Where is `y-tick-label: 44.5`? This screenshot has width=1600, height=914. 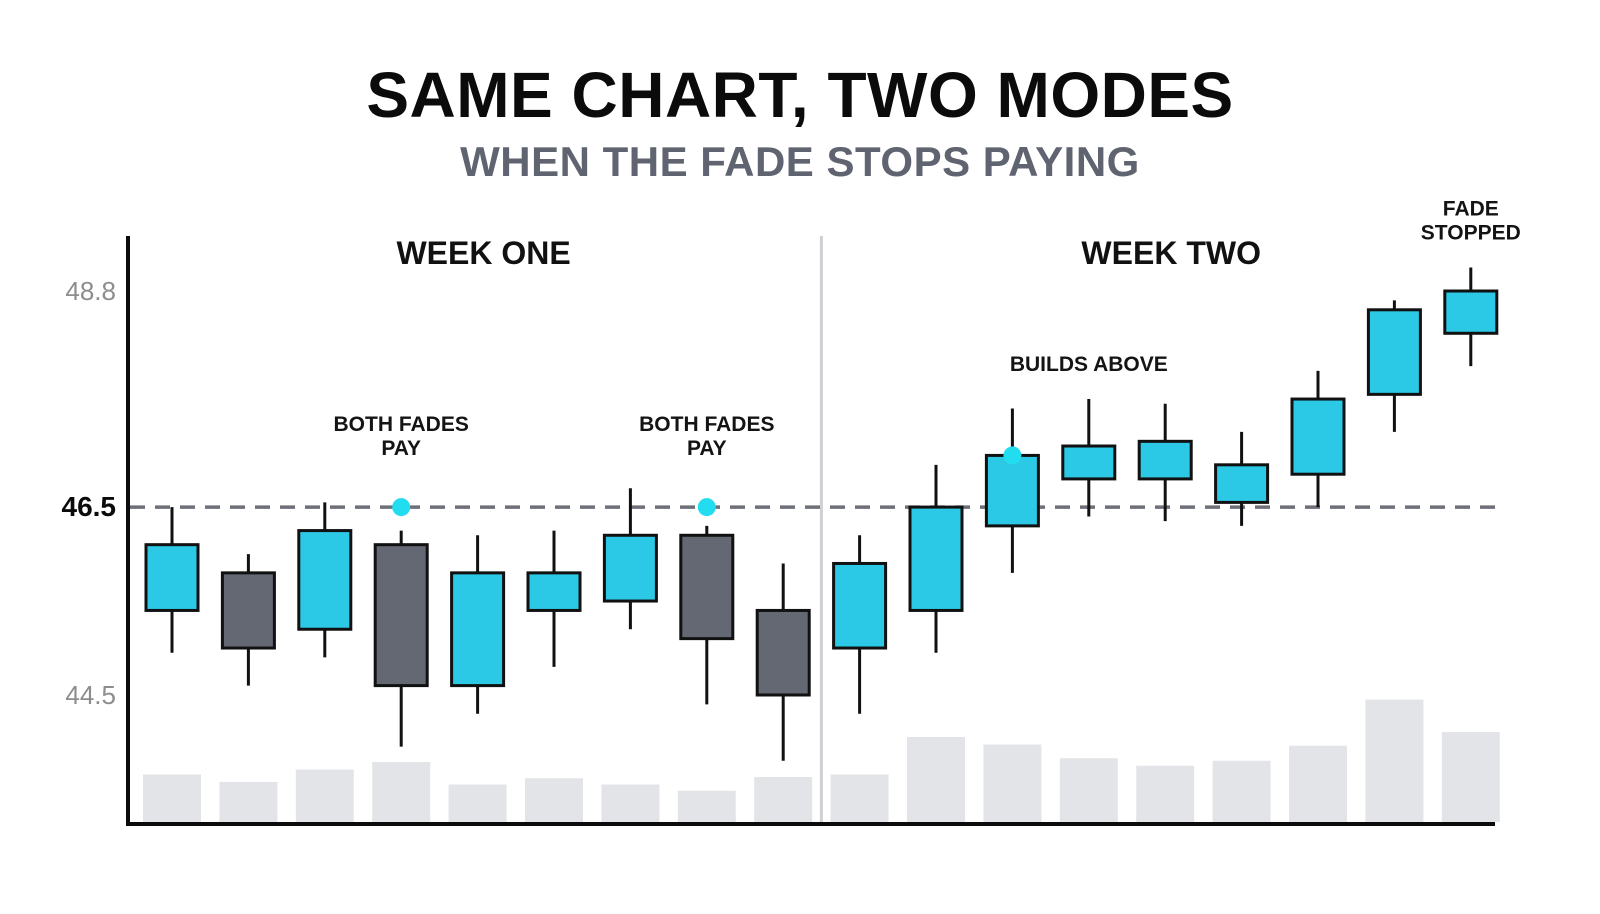 y-tick-label: 44.5 is located at coordinates (90, 695).